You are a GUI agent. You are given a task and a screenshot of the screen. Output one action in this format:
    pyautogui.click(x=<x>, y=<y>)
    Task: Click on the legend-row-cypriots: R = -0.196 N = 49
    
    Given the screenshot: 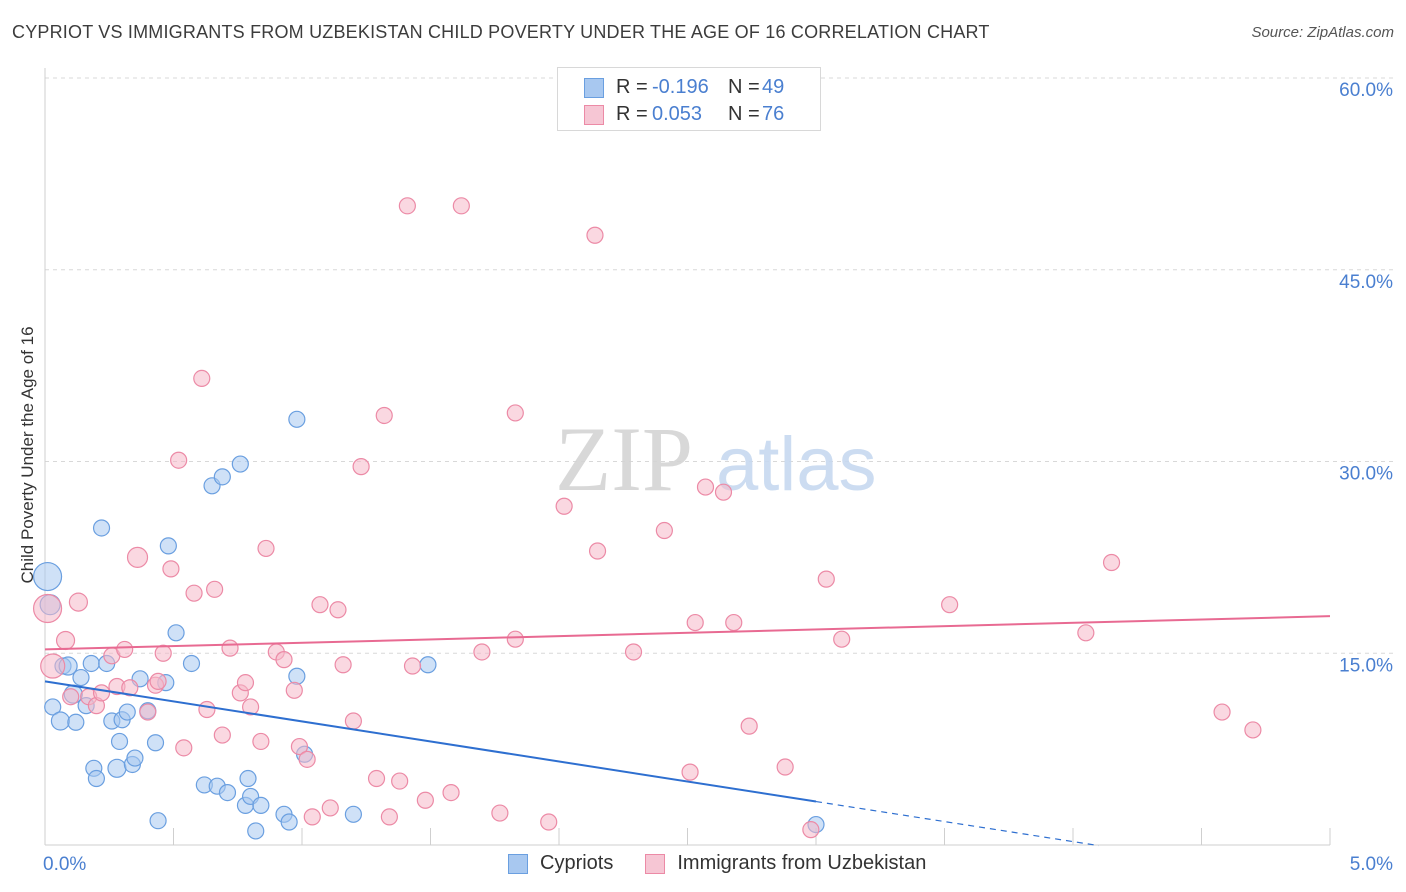 What is the action you would take?
    pyautogui.click(x=684, y=87)
    